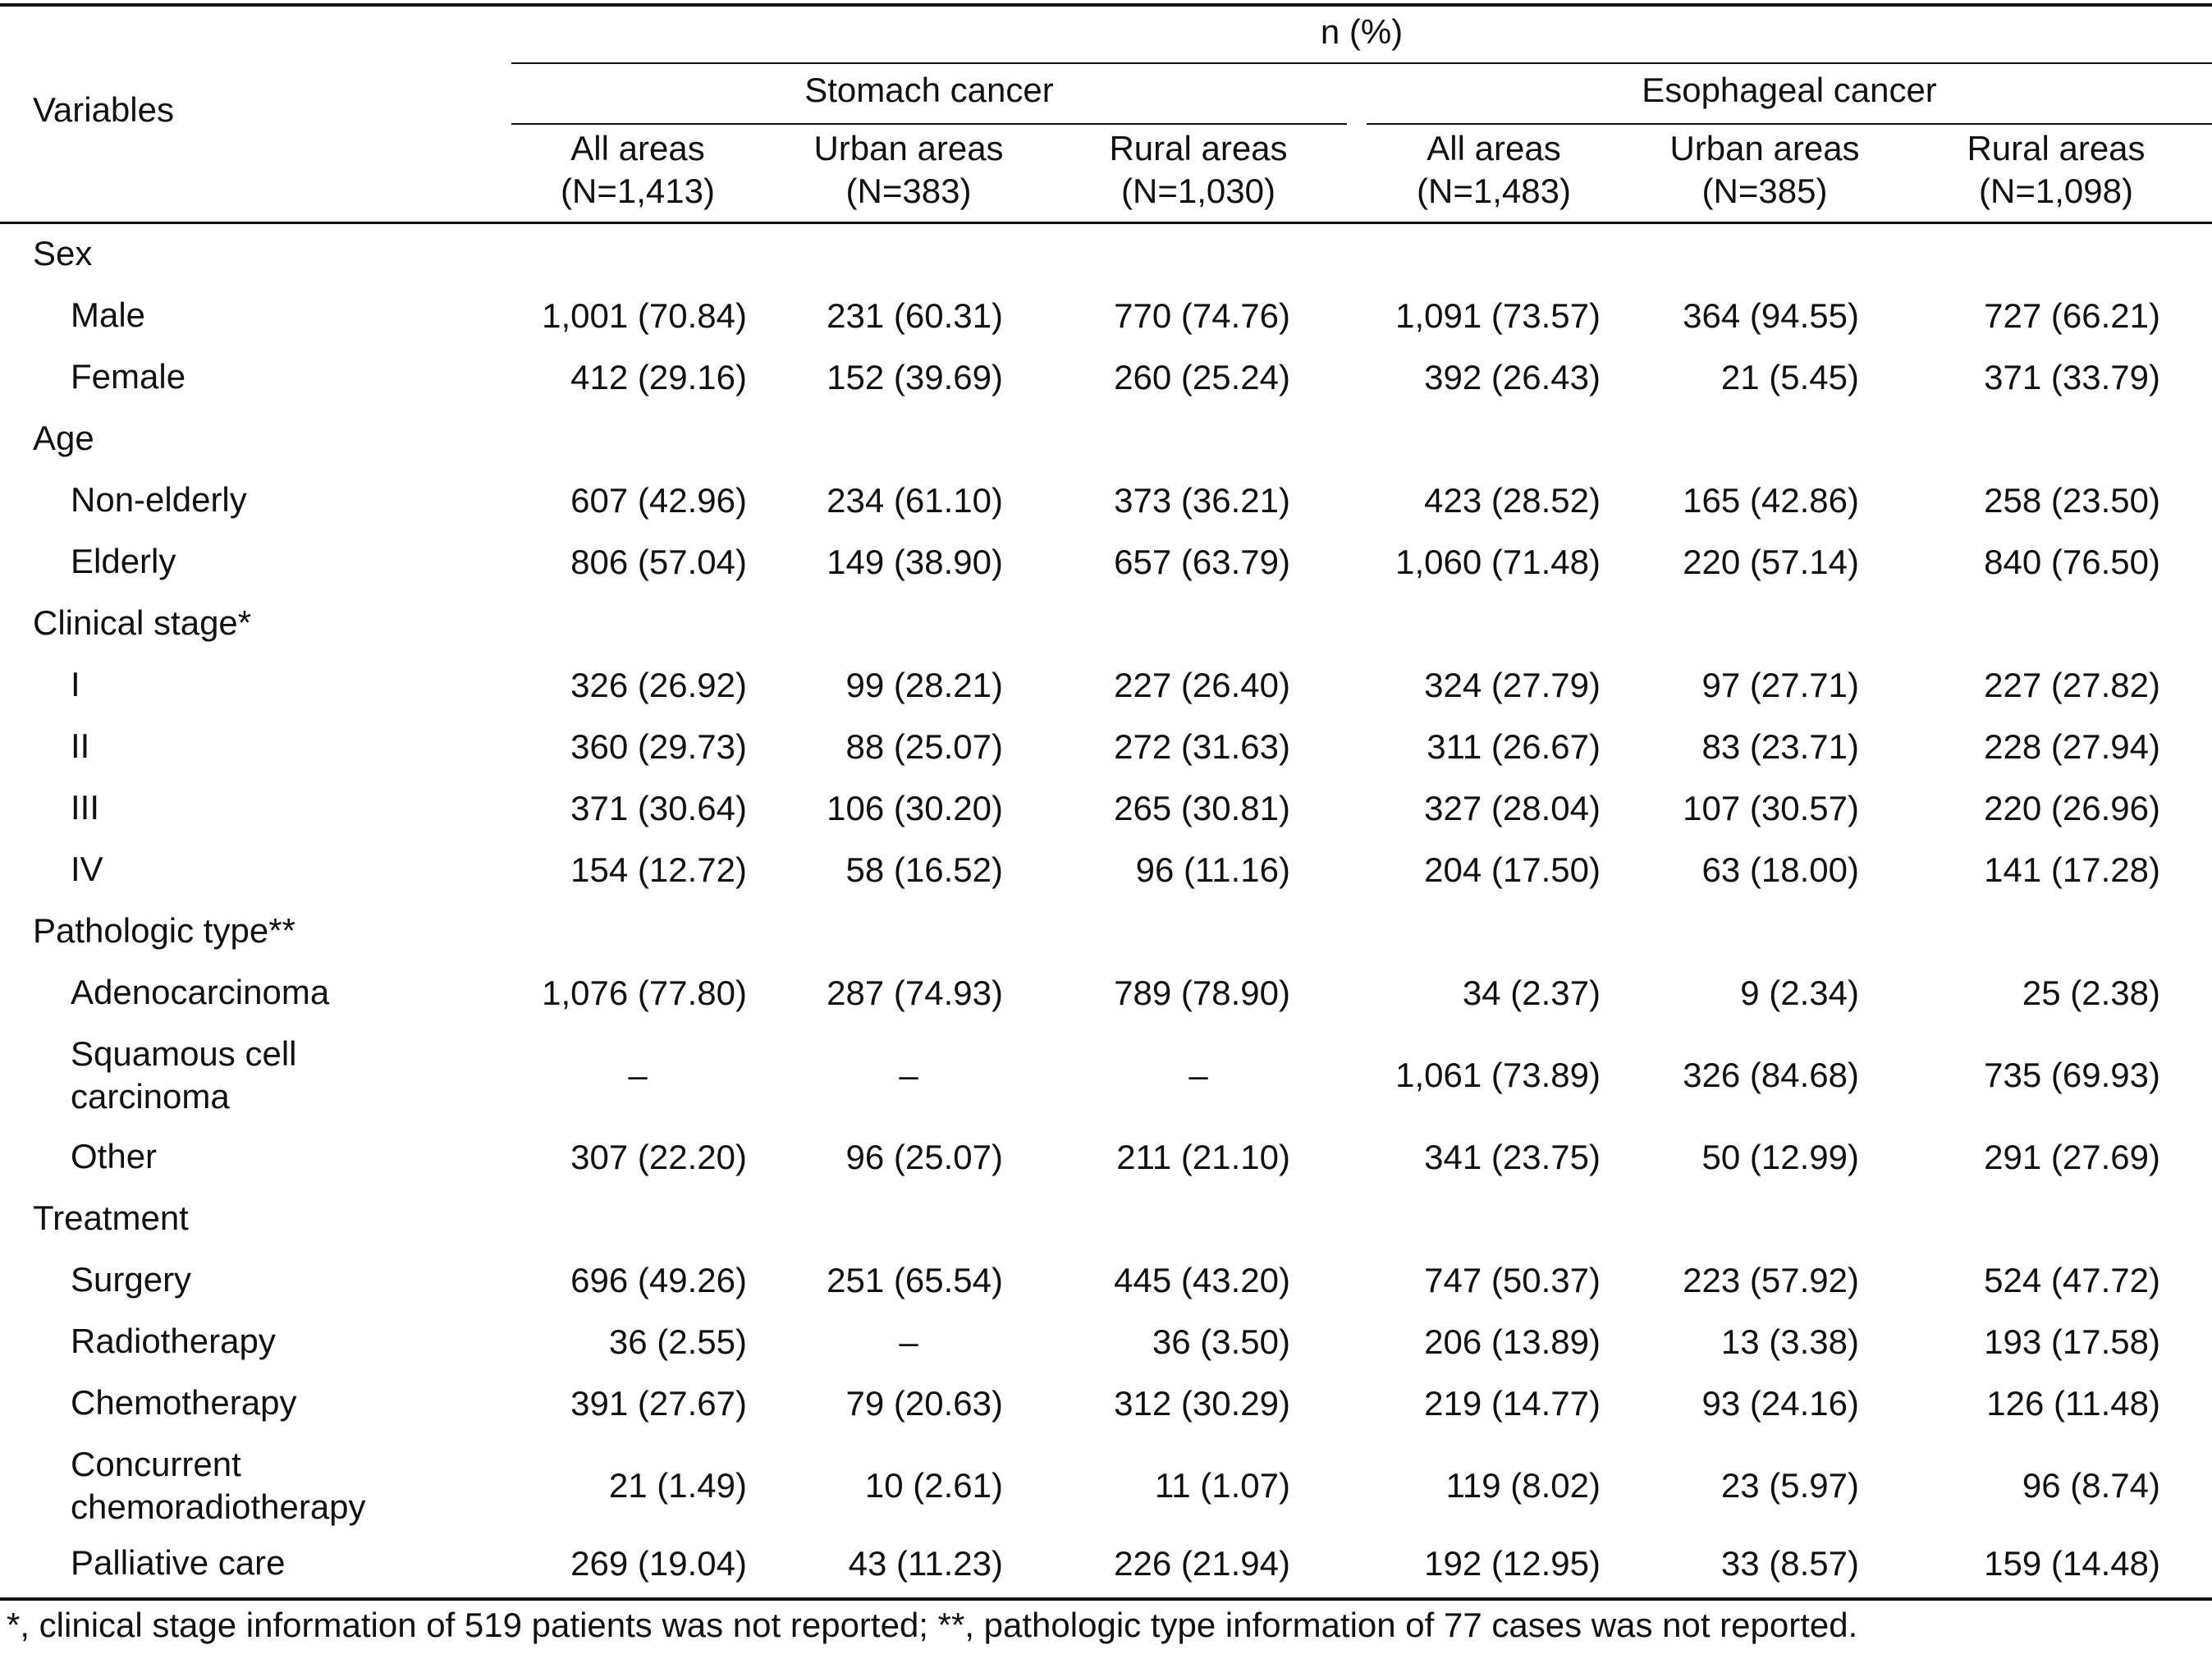 The height and width of the screenshot is (1668, 2212). I want to click on table-cell: 341 (23.75), so click(1512, 1157).